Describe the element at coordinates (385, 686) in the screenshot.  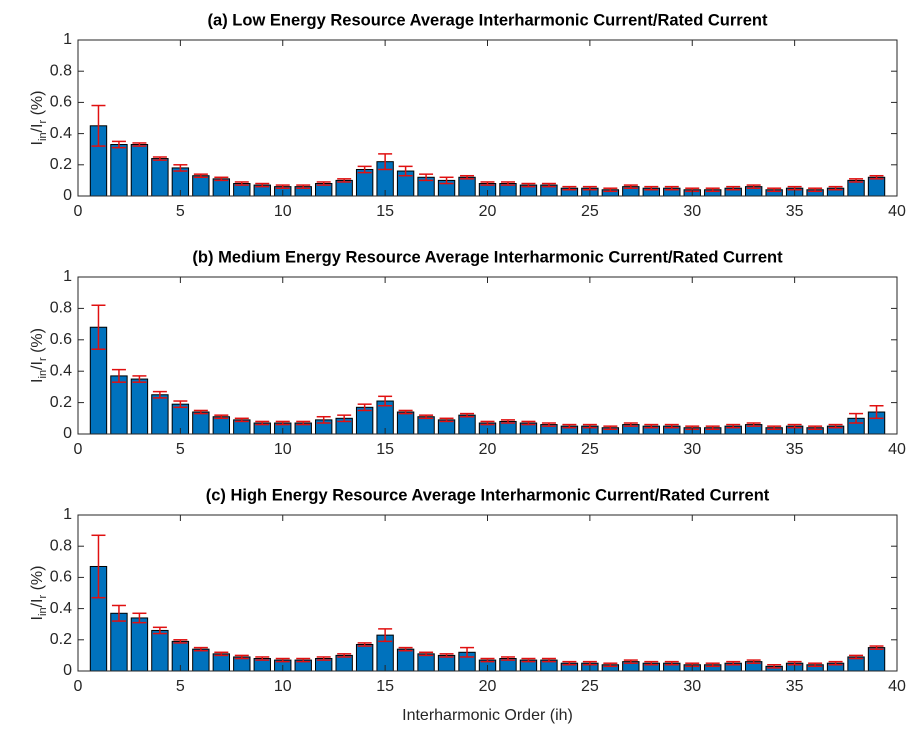
I see `x-tick-label: 15` at that location.